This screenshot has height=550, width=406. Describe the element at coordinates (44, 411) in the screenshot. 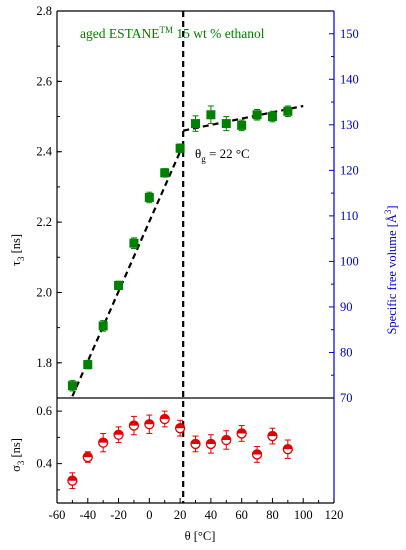

I see `bottom-y-tick-label: 0.6` at that location.